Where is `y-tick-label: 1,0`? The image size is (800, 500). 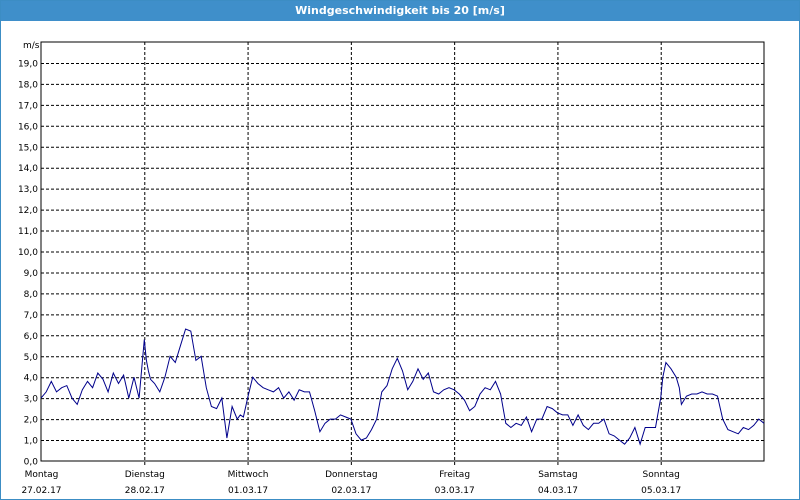
y-tick-label: 1,0 is located at coordinates (31, 442).